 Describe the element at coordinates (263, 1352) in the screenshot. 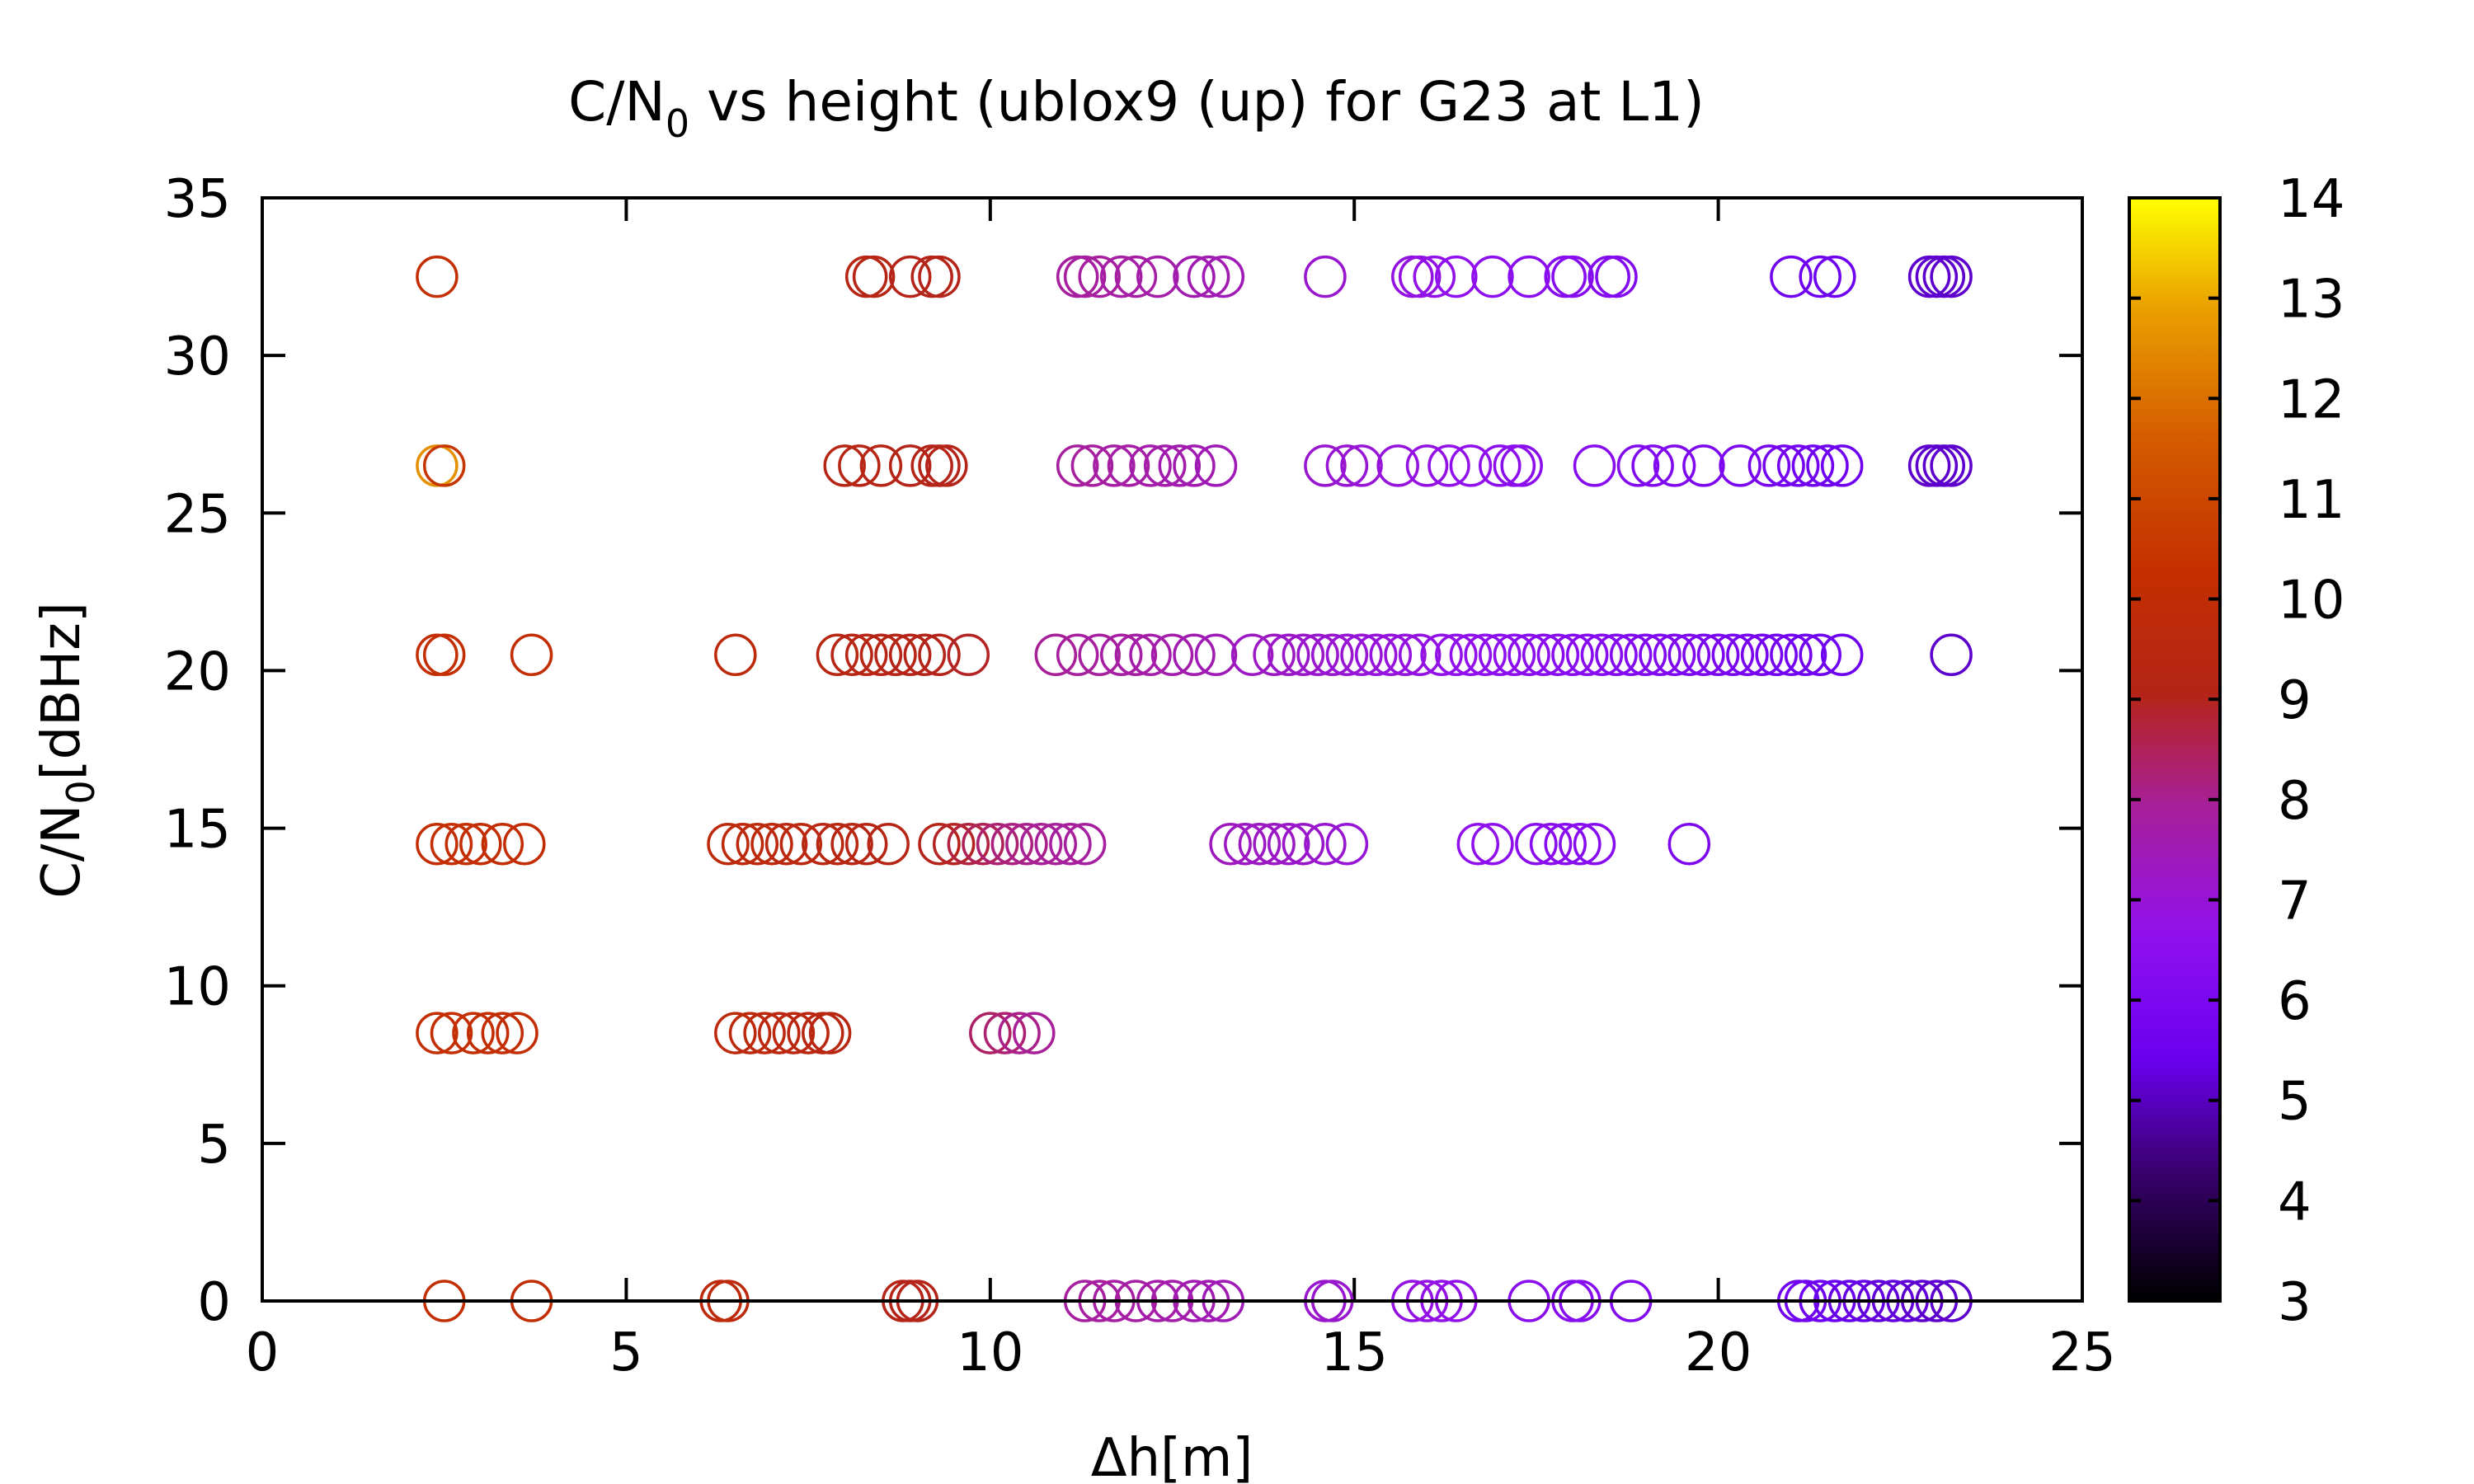

I see `x-tick-label: 0` at that location.